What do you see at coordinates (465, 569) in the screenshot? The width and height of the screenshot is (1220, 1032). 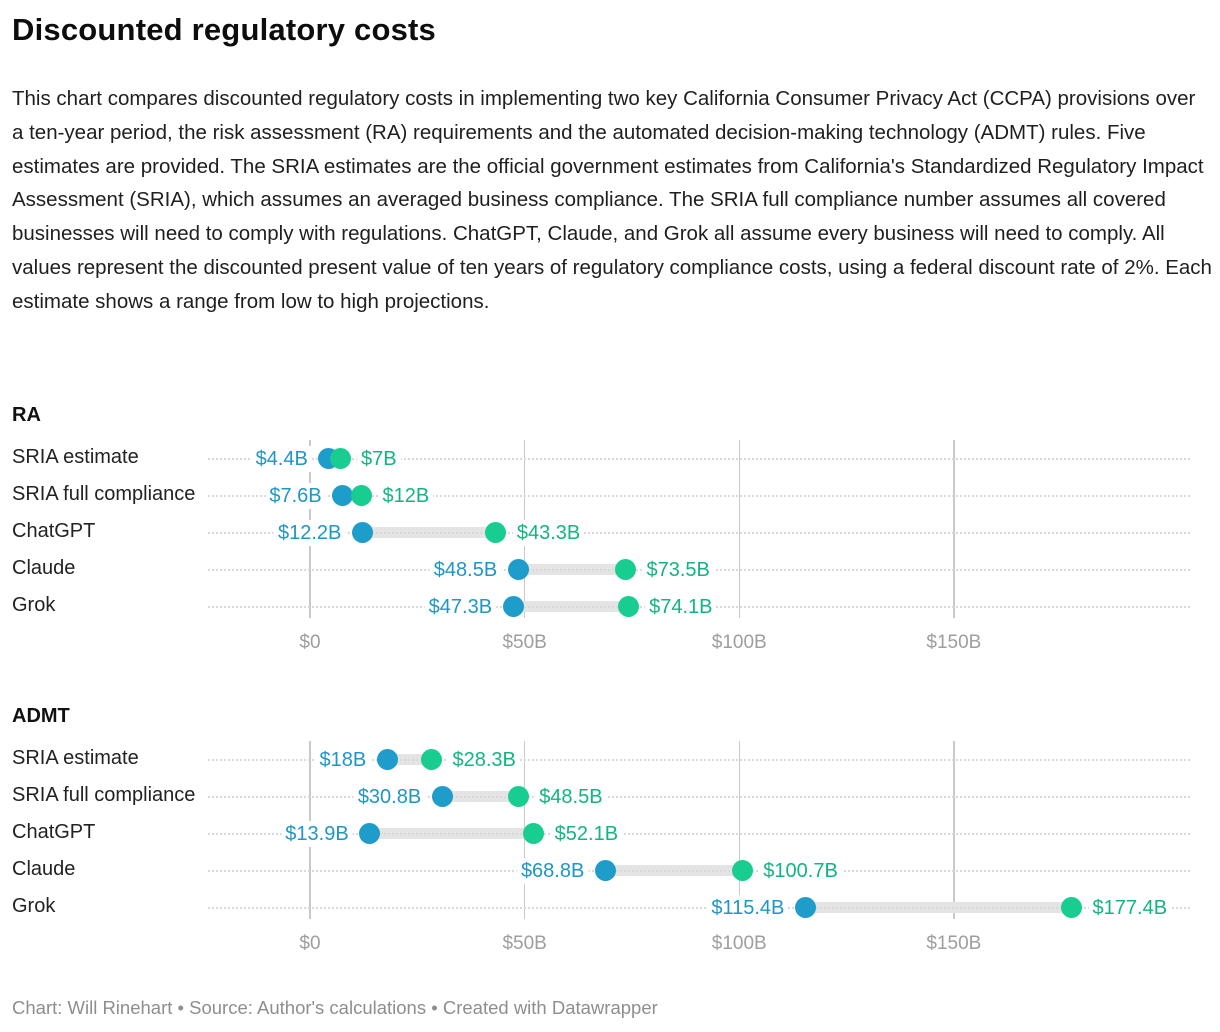 I see `value-label-low: $48.5B` at bounding box center [465, 569].